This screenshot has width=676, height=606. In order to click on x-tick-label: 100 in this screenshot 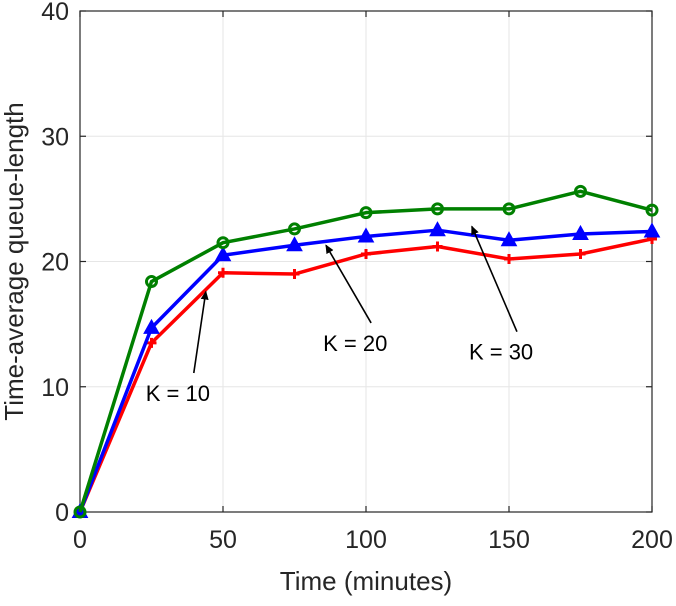, I will do `click(366, 540)`.